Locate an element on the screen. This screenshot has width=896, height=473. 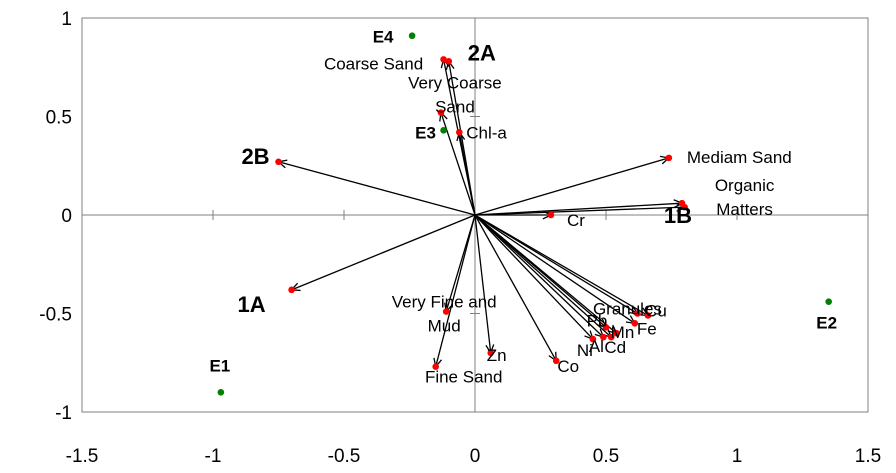
label-mediam-sand: Mediam Sand is located at coordinates (739, 157).